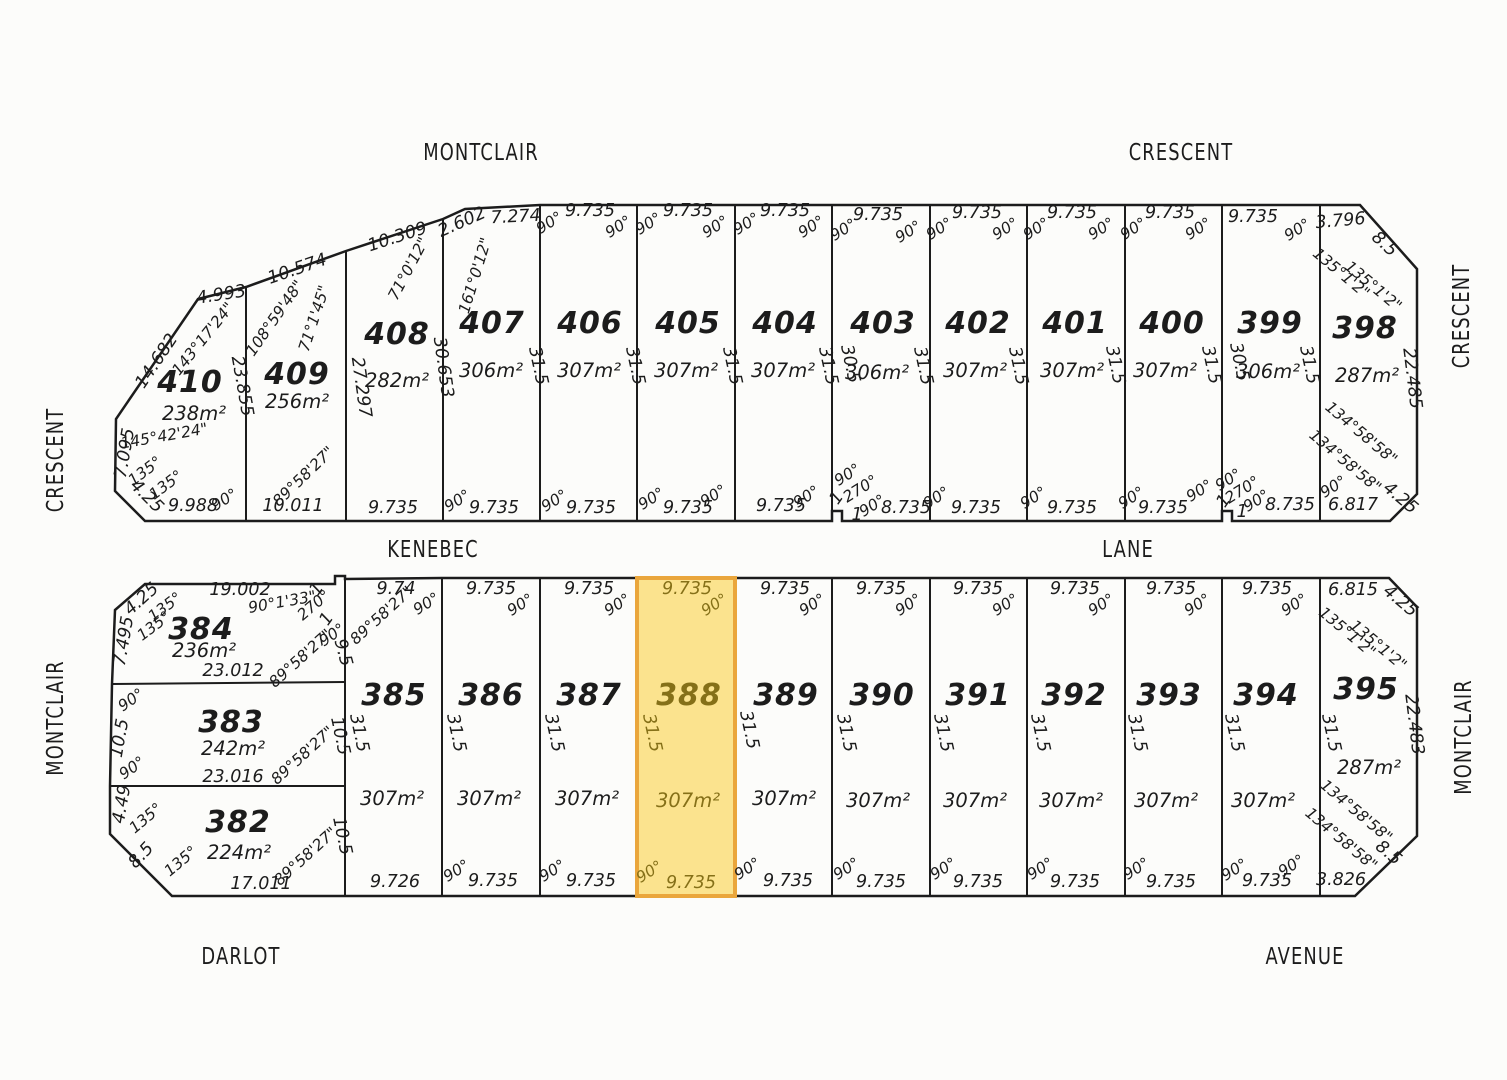 The image size is (1507, 1080). What do you see at coordinates (491, 695) in the screenshot?
I see `lot-number-386: 386` at bounding box center [491, 695].